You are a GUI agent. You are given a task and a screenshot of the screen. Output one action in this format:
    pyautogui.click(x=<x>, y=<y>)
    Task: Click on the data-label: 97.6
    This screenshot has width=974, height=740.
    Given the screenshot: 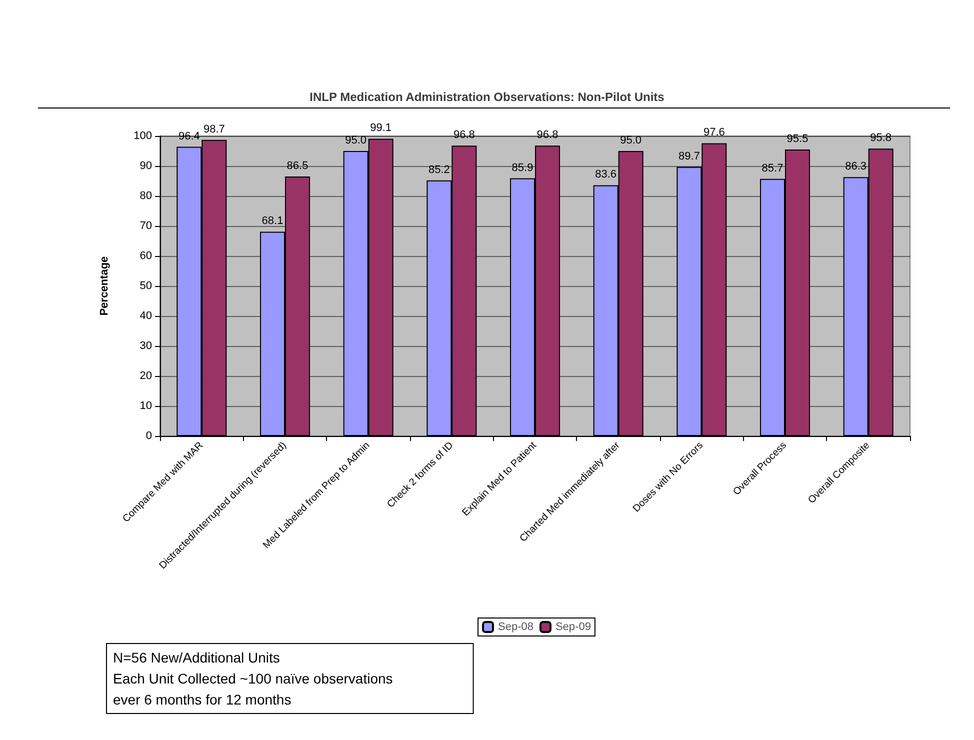 What is the action you would take?
    pyautogui.click(x=714, y=132)
    